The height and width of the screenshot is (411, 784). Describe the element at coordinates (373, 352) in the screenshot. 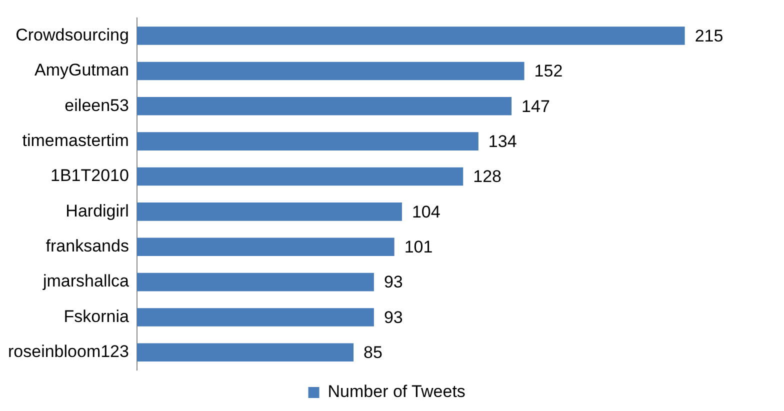

I see `data-label: 85` at that location.